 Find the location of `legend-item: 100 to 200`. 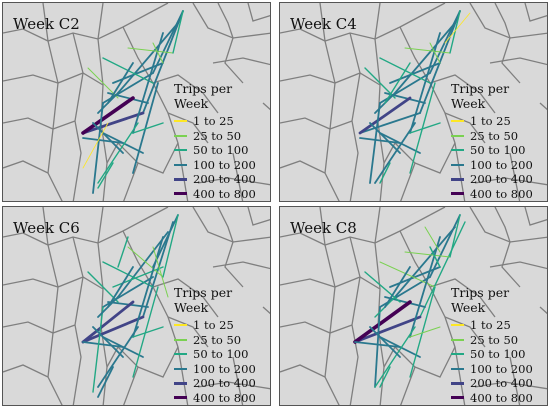

legend-item: 100 to 200 is located at coordinates (222, 369).